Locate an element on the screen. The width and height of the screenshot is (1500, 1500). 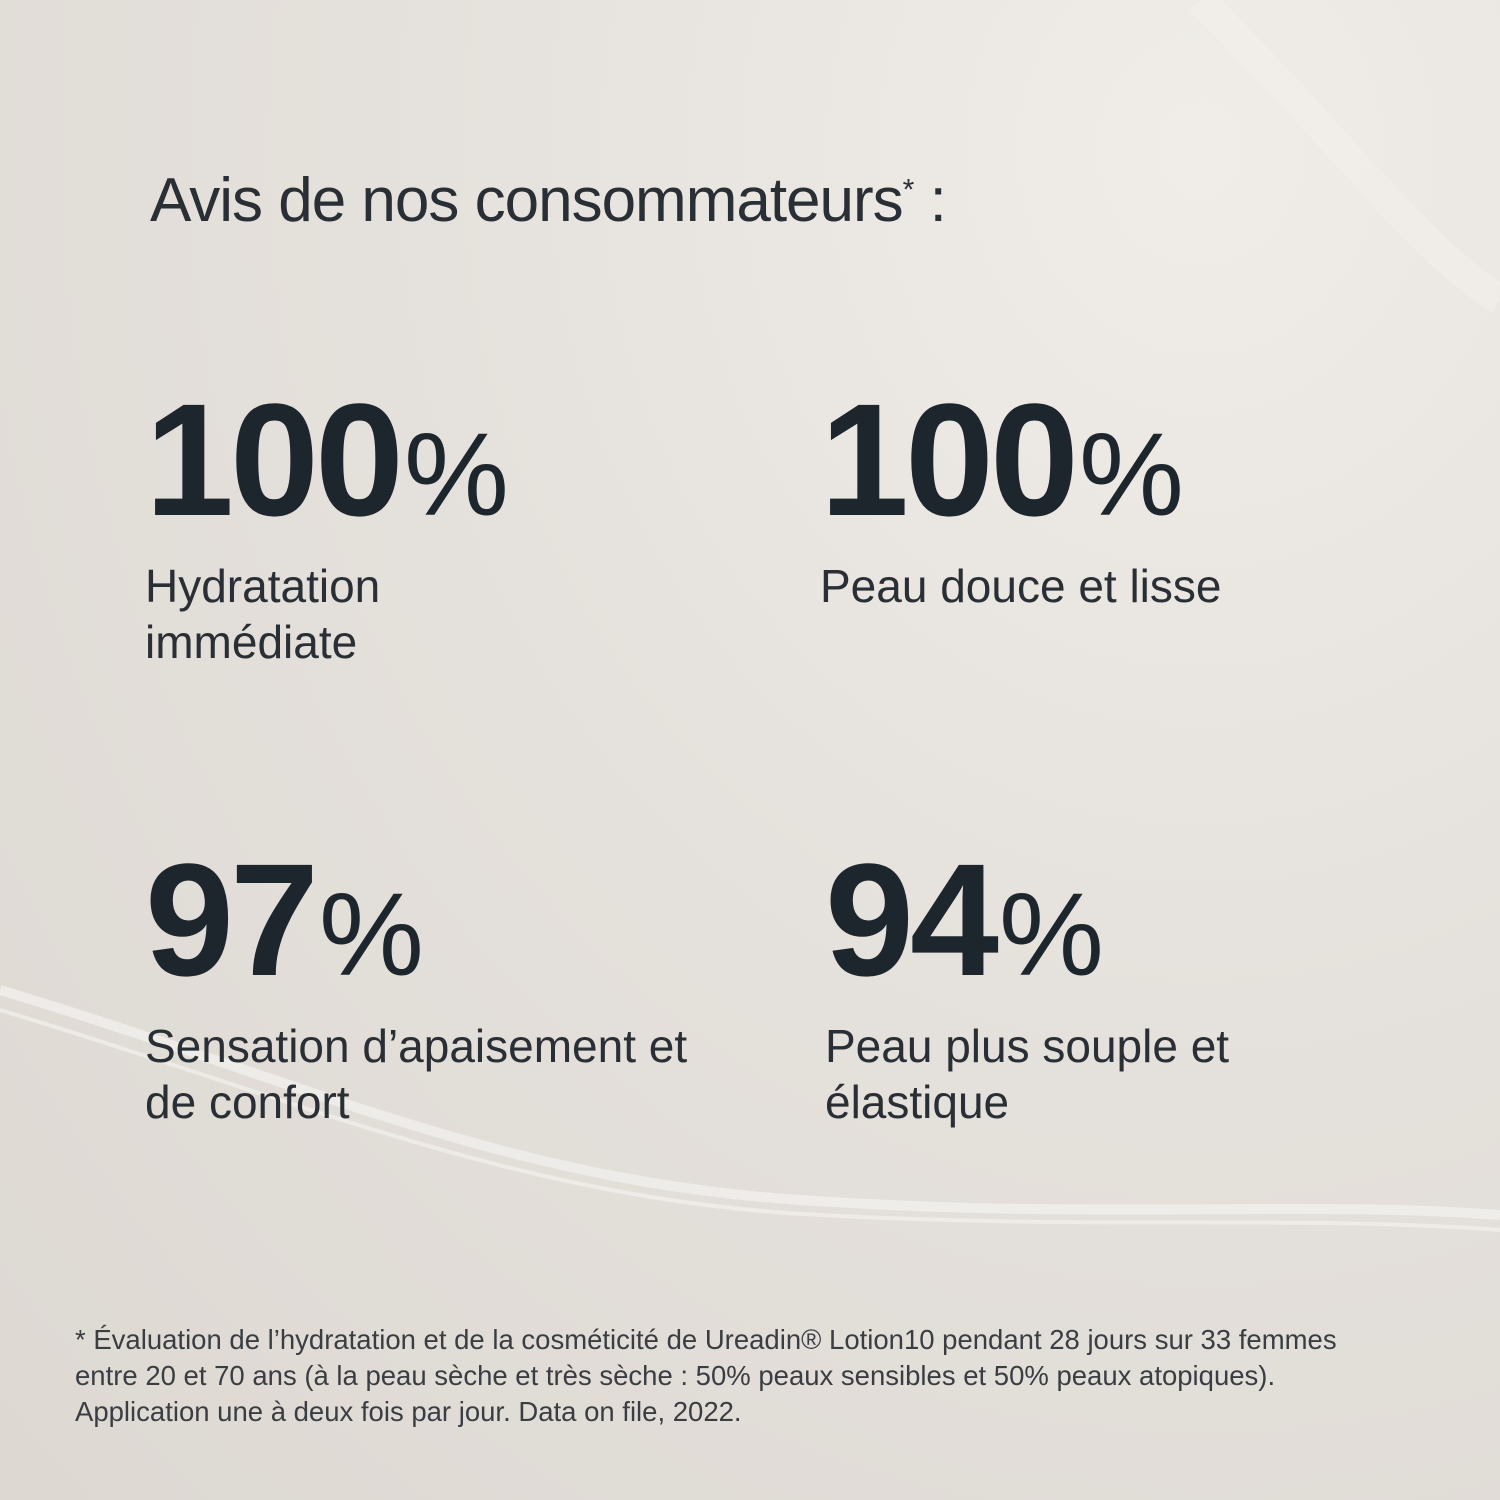
stat-label: Sensation d’apaisement et de confort is located at coordinates (416, 1074).